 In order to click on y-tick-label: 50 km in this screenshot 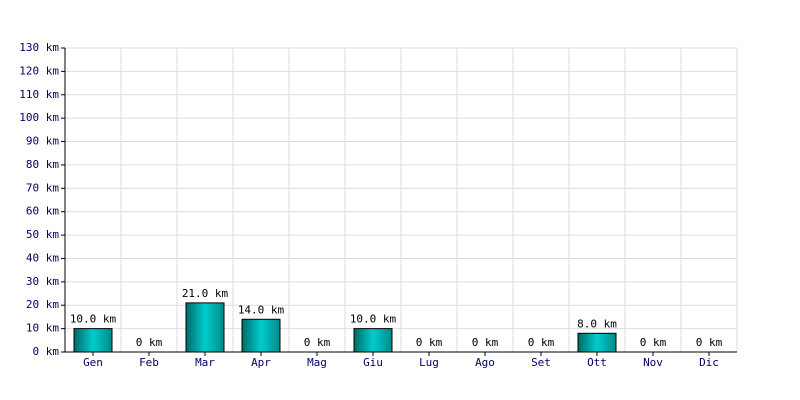, I will do `click(42, 234)`.